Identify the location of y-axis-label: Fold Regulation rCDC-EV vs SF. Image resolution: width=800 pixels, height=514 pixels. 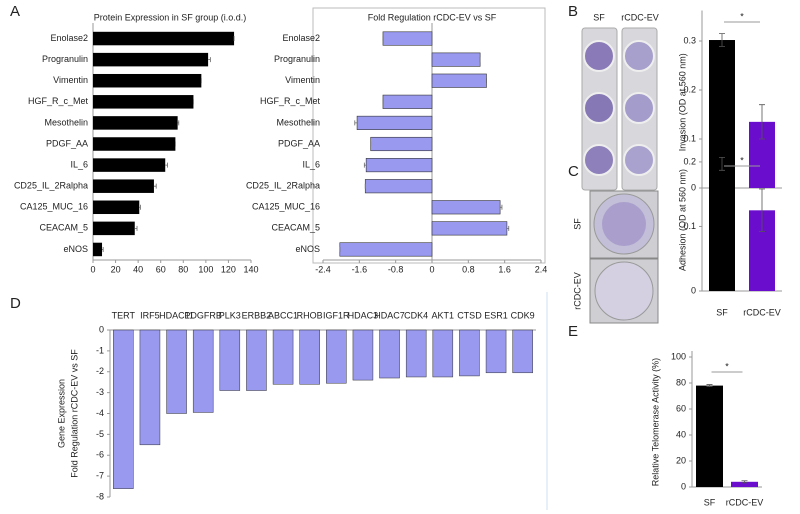
(74, 413).